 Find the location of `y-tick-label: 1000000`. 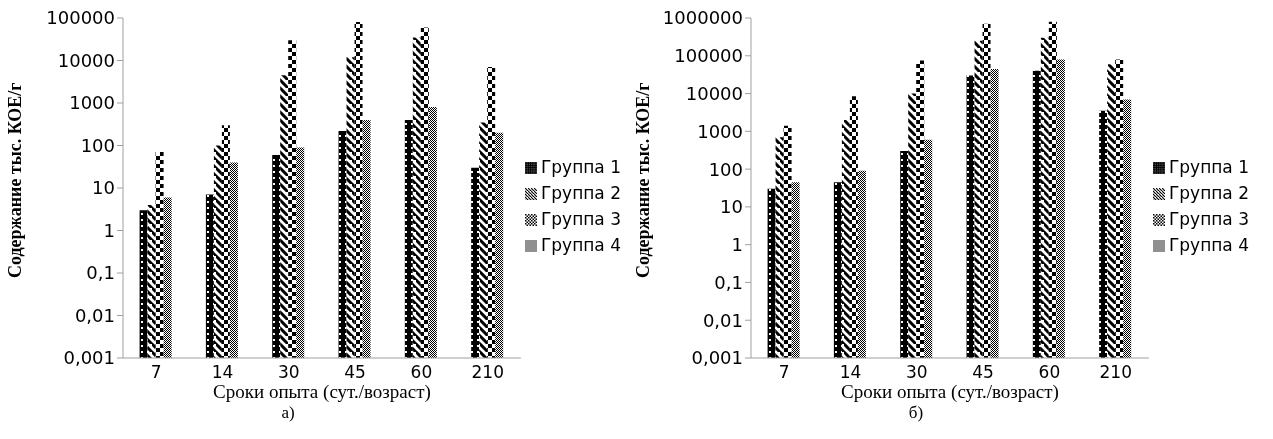

y-tick-label: 1000000 is located at coordinates (702, 18).